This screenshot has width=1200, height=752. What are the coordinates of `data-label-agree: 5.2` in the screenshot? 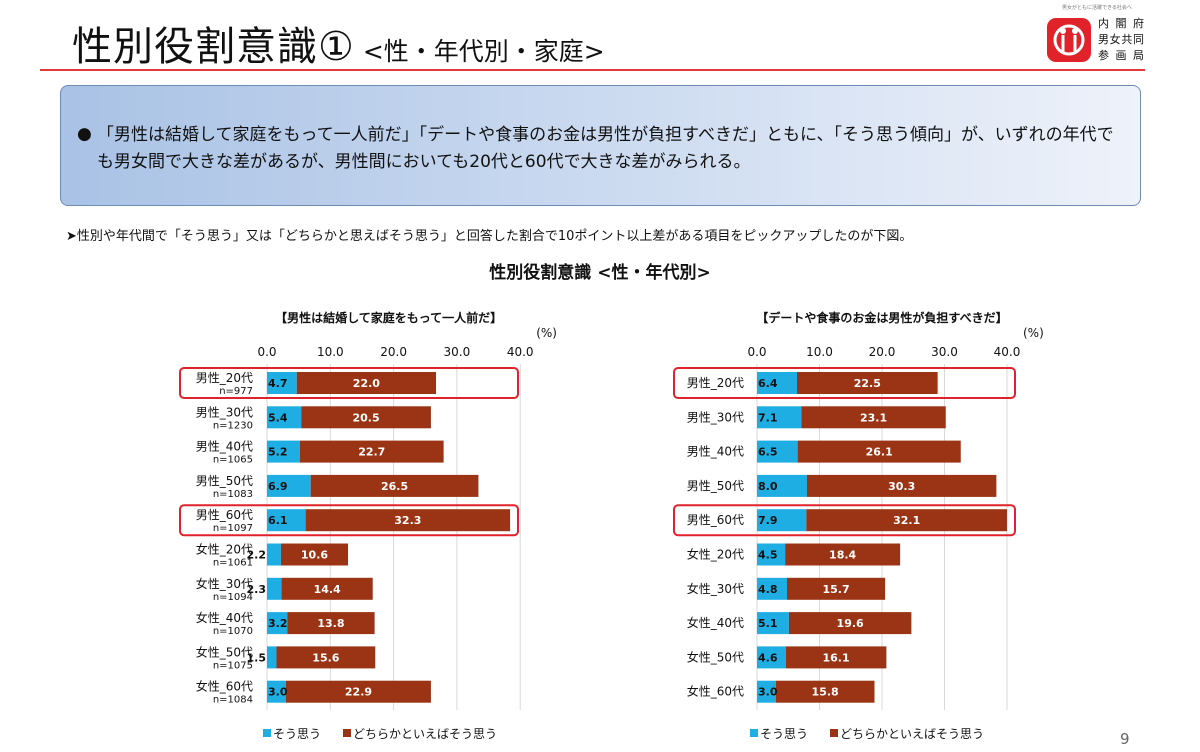 It's located at (278, 452).